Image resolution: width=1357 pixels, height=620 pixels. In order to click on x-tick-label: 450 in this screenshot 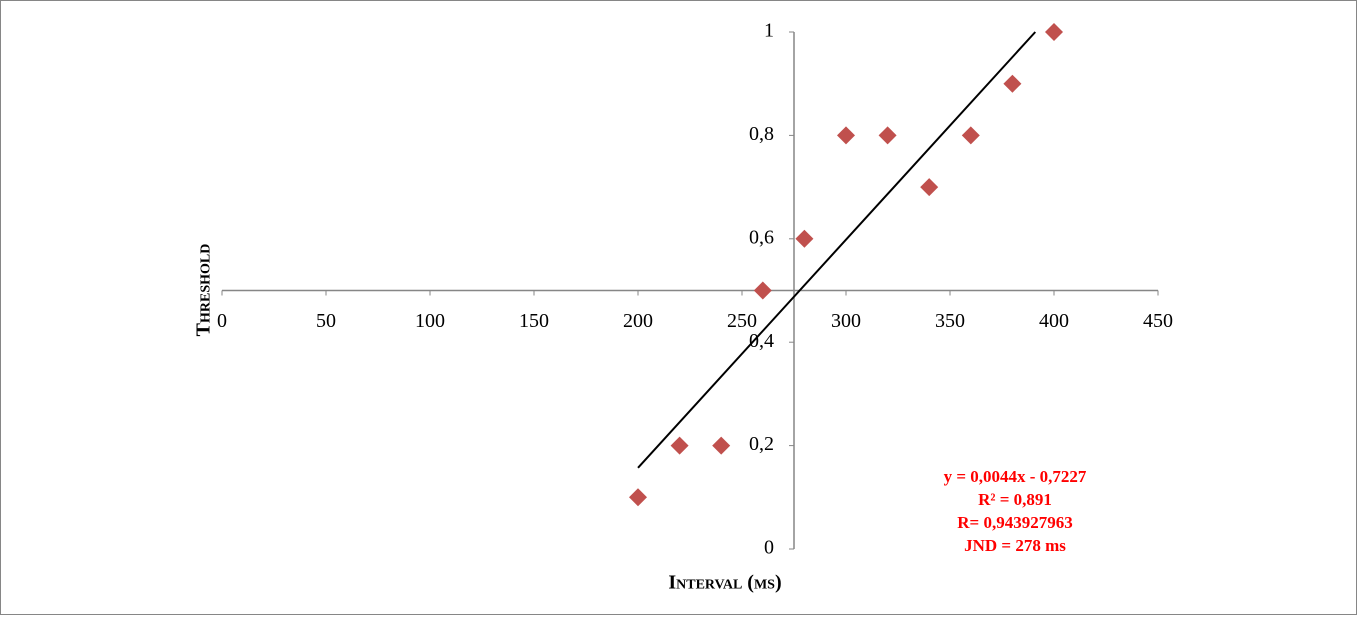, I will do `click(1158, 321)`.